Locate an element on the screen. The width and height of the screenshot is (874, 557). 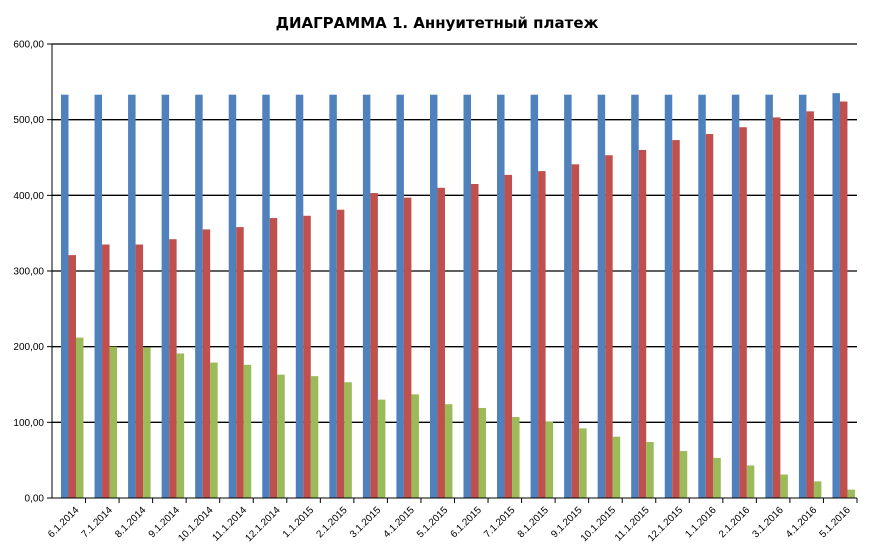
x-tick-label: 10.1.2014 is located at coordinates (196, 525).